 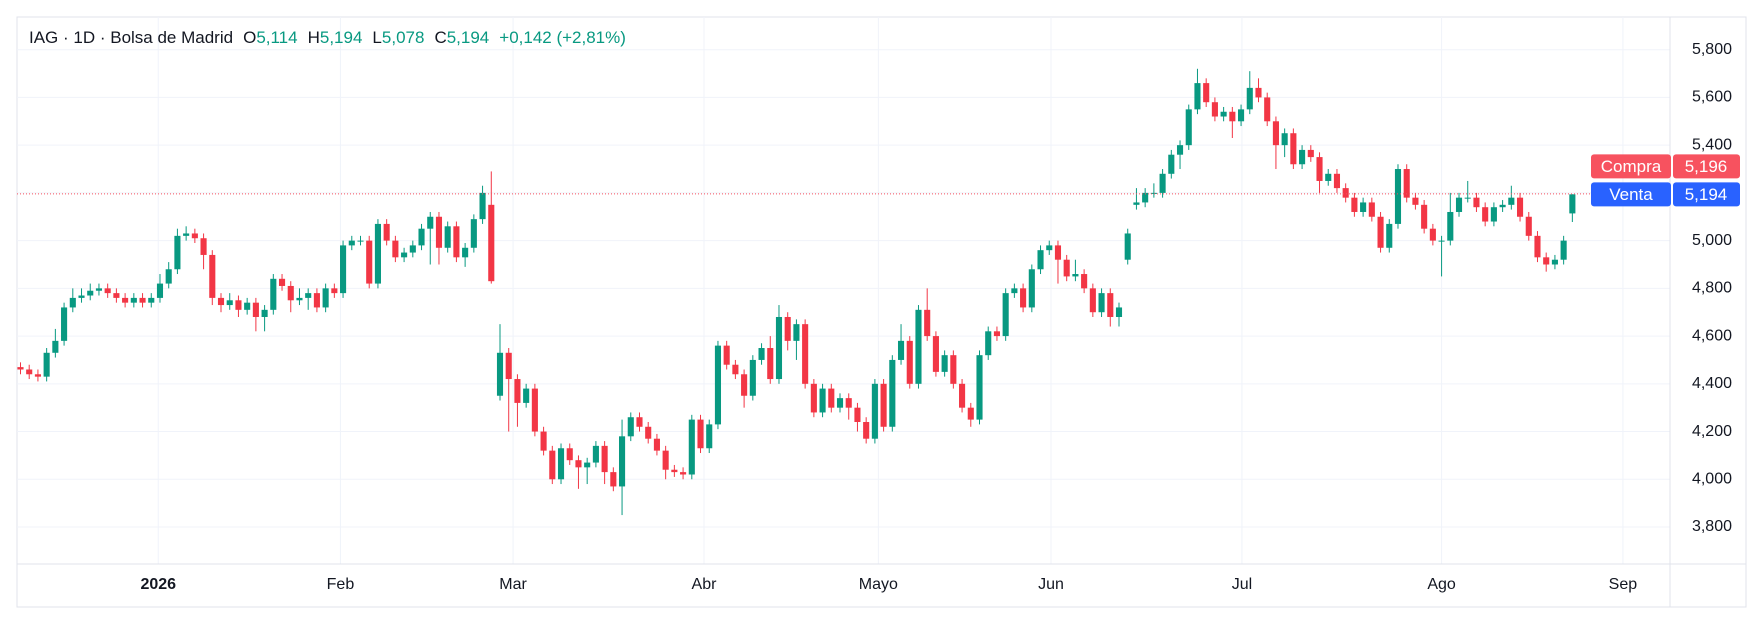 What do you see at coordinates (158, 584) in the screenshot?
I see `x-tick-label: 2026` at bounding box center [158, 584].